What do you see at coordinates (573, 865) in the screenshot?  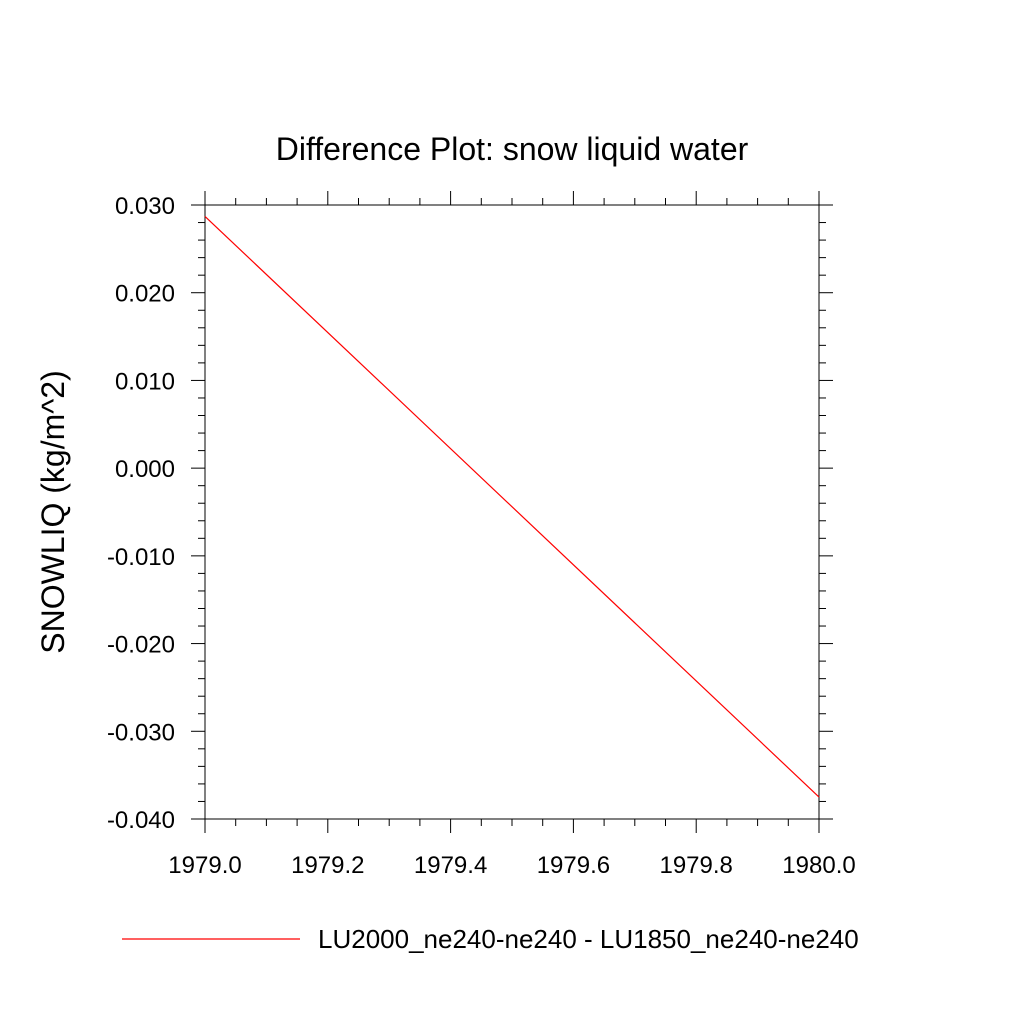 I see `x-tick-label: 1979.6` at bounding box center [573, 865].